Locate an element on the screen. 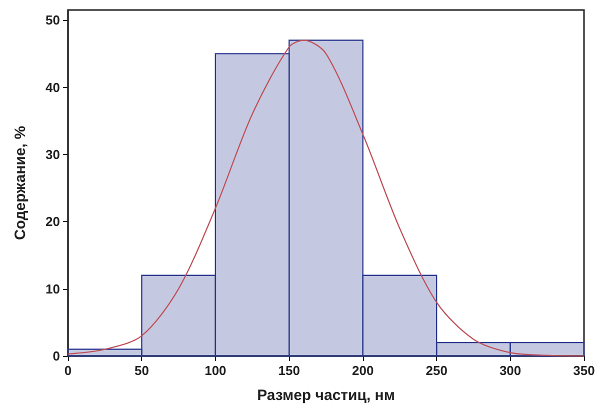  x-tick-label: 250 is located at coordinates (437, 370).